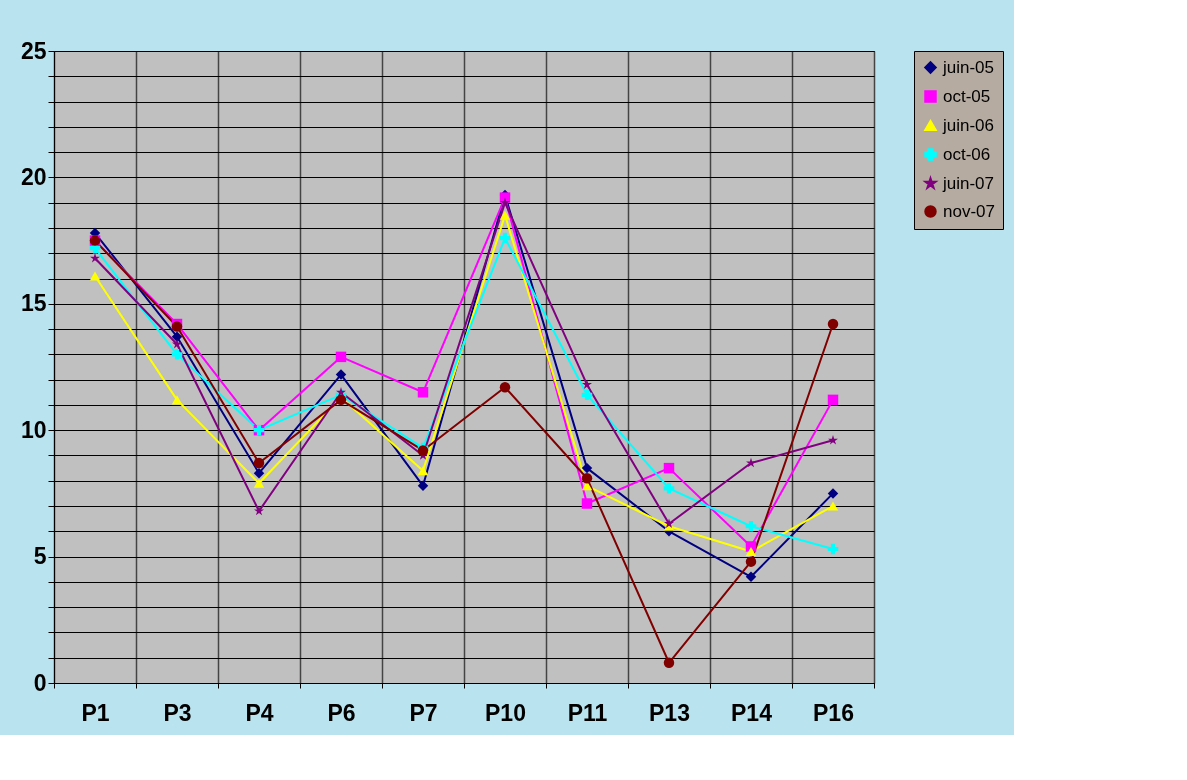 The image size is (1187, 780). I want to click on x-tick-label: P3, so click(177, 712).